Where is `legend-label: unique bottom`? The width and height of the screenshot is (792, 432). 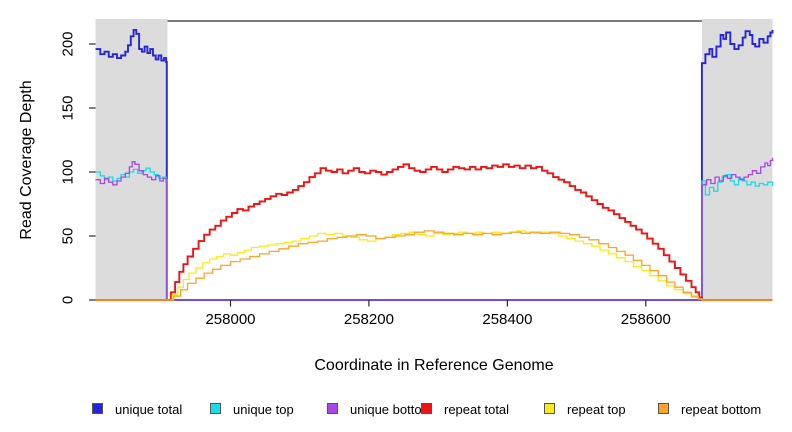
legend-label: unique bottom is located at coordinates (391, 409).